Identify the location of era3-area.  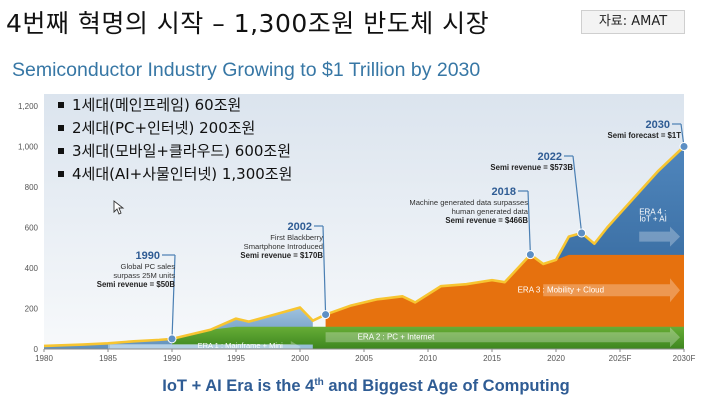
(504, 301).